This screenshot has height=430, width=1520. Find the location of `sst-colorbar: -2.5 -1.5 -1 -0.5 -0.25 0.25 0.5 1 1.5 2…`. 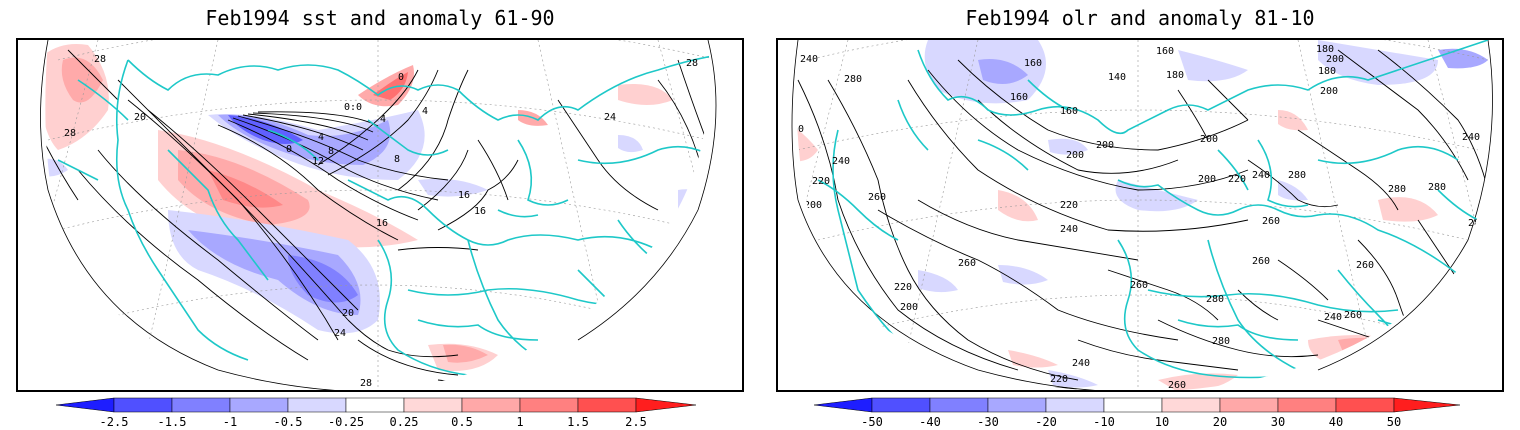

sst-colorbar: -2.5 -1.5 -1 -0.5 -0.25 0.25 0.5 1 1.5 2… is located at coordinates (381, 413).